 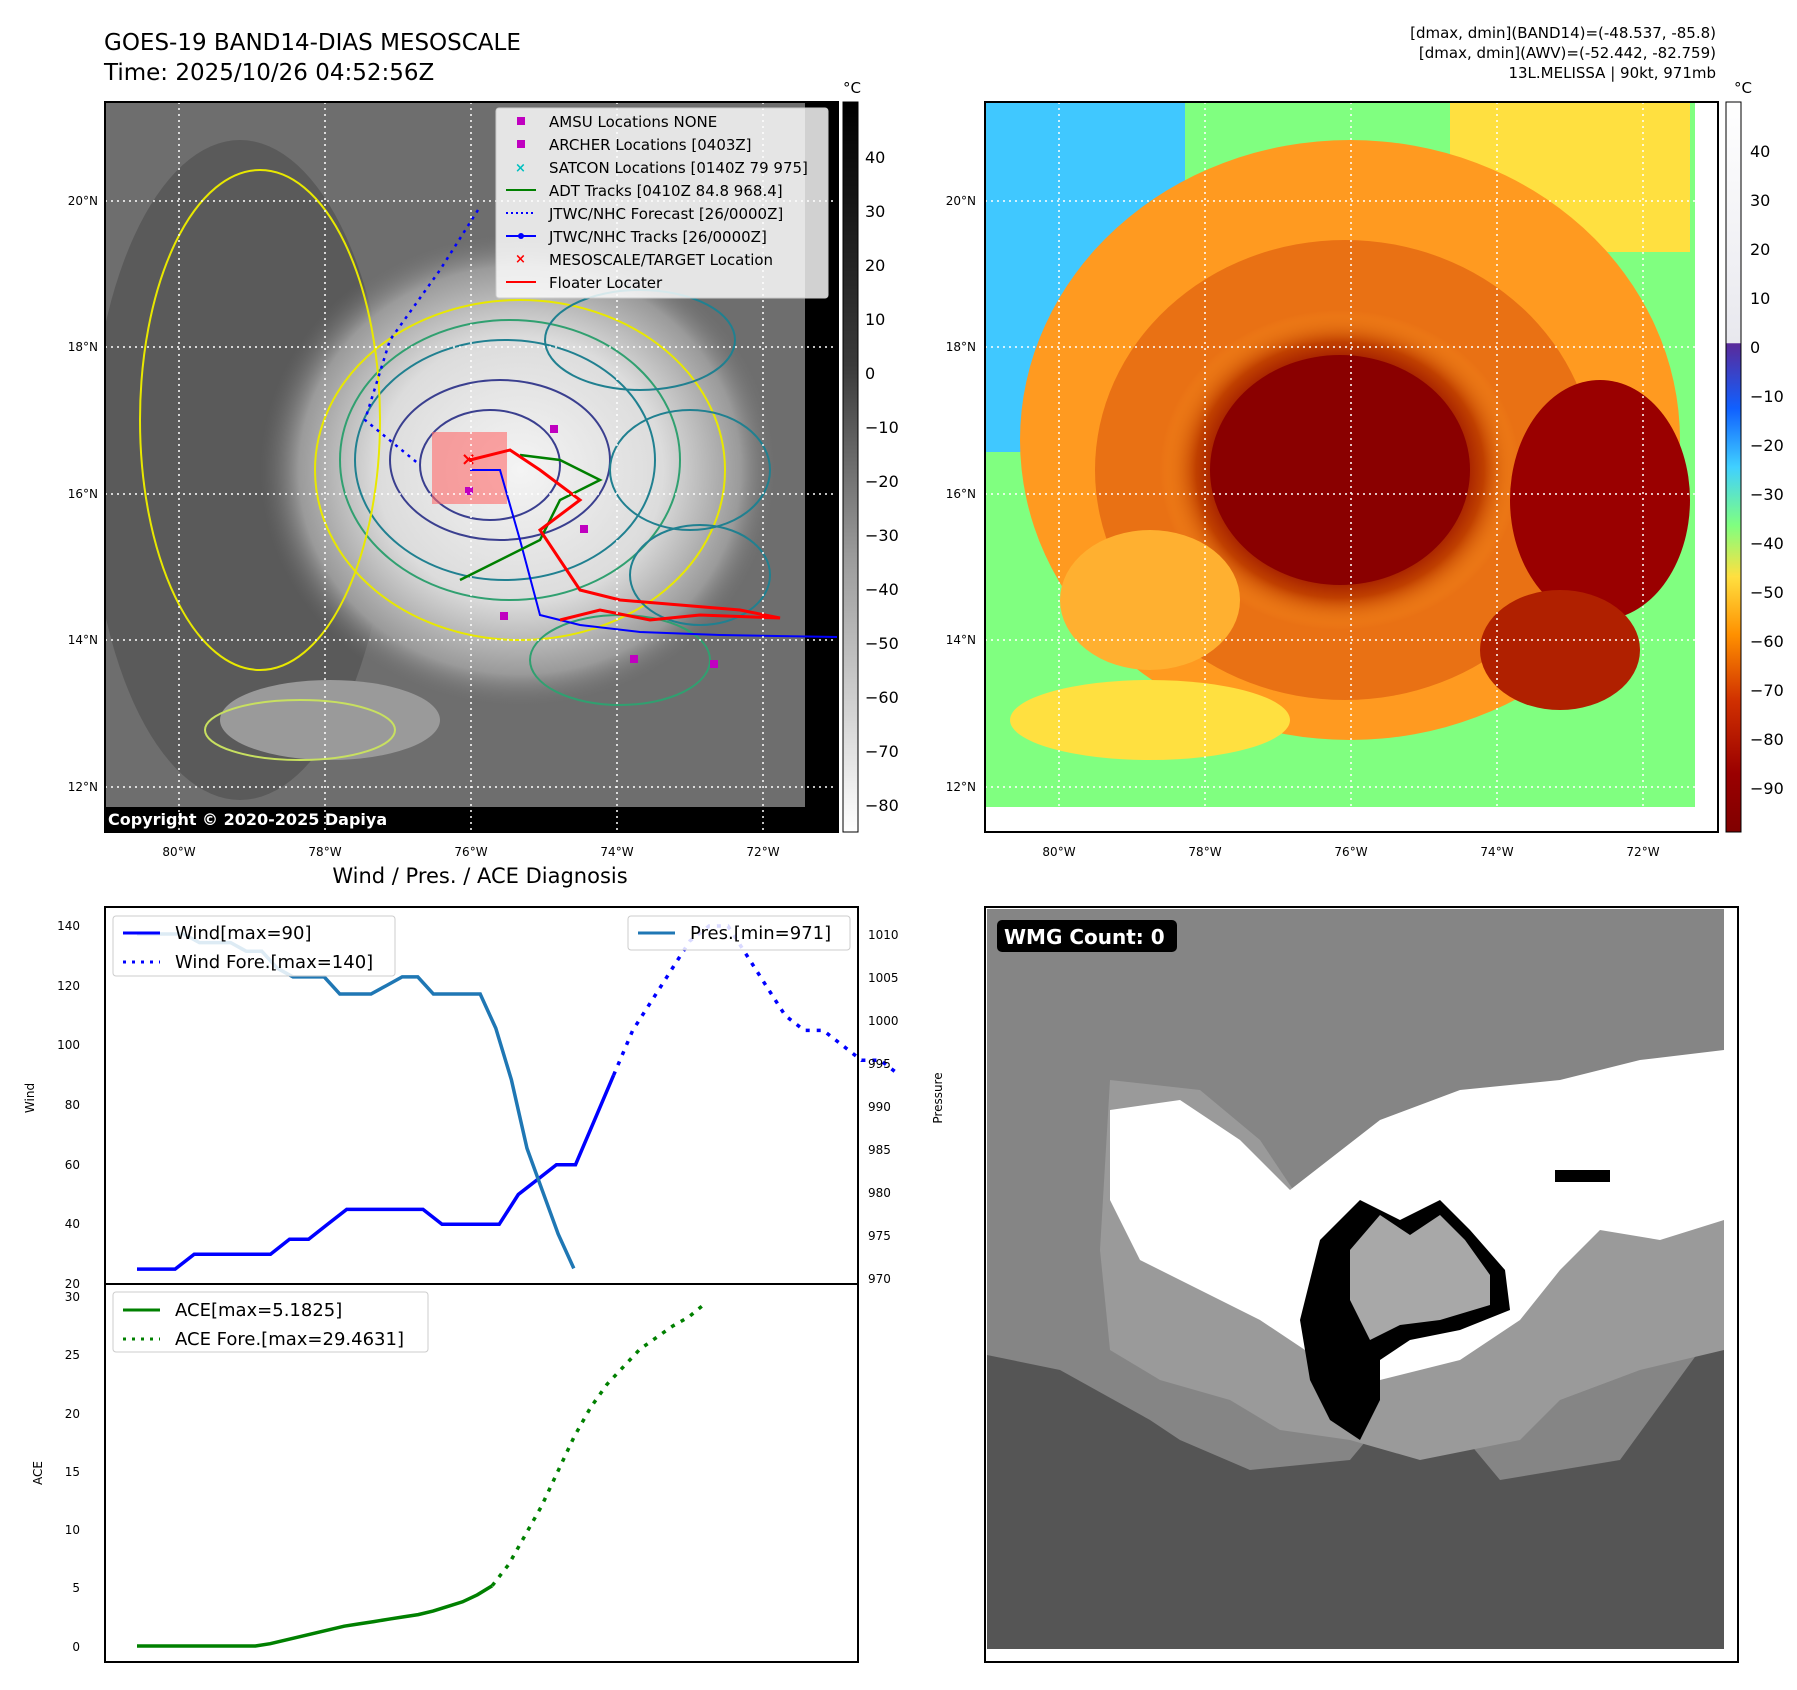 I want to click on ir-lat-labels: 20°N 18°N 16°N 14°N 12°N, so click(x=83, y=494).